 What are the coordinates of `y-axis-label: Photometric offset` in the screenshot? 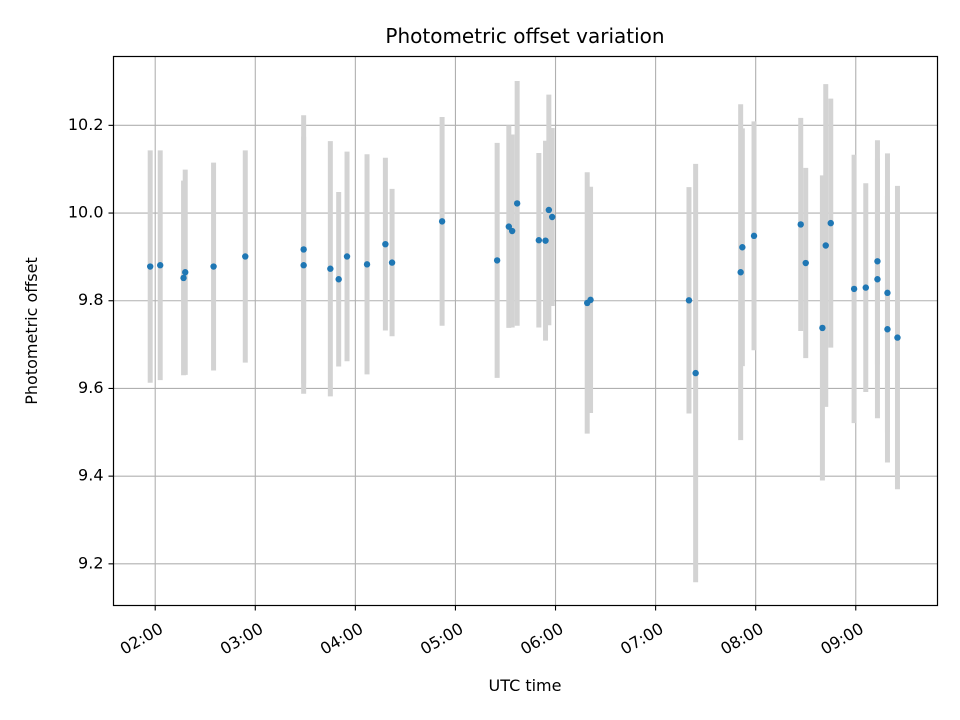 It's located at (31, 331).